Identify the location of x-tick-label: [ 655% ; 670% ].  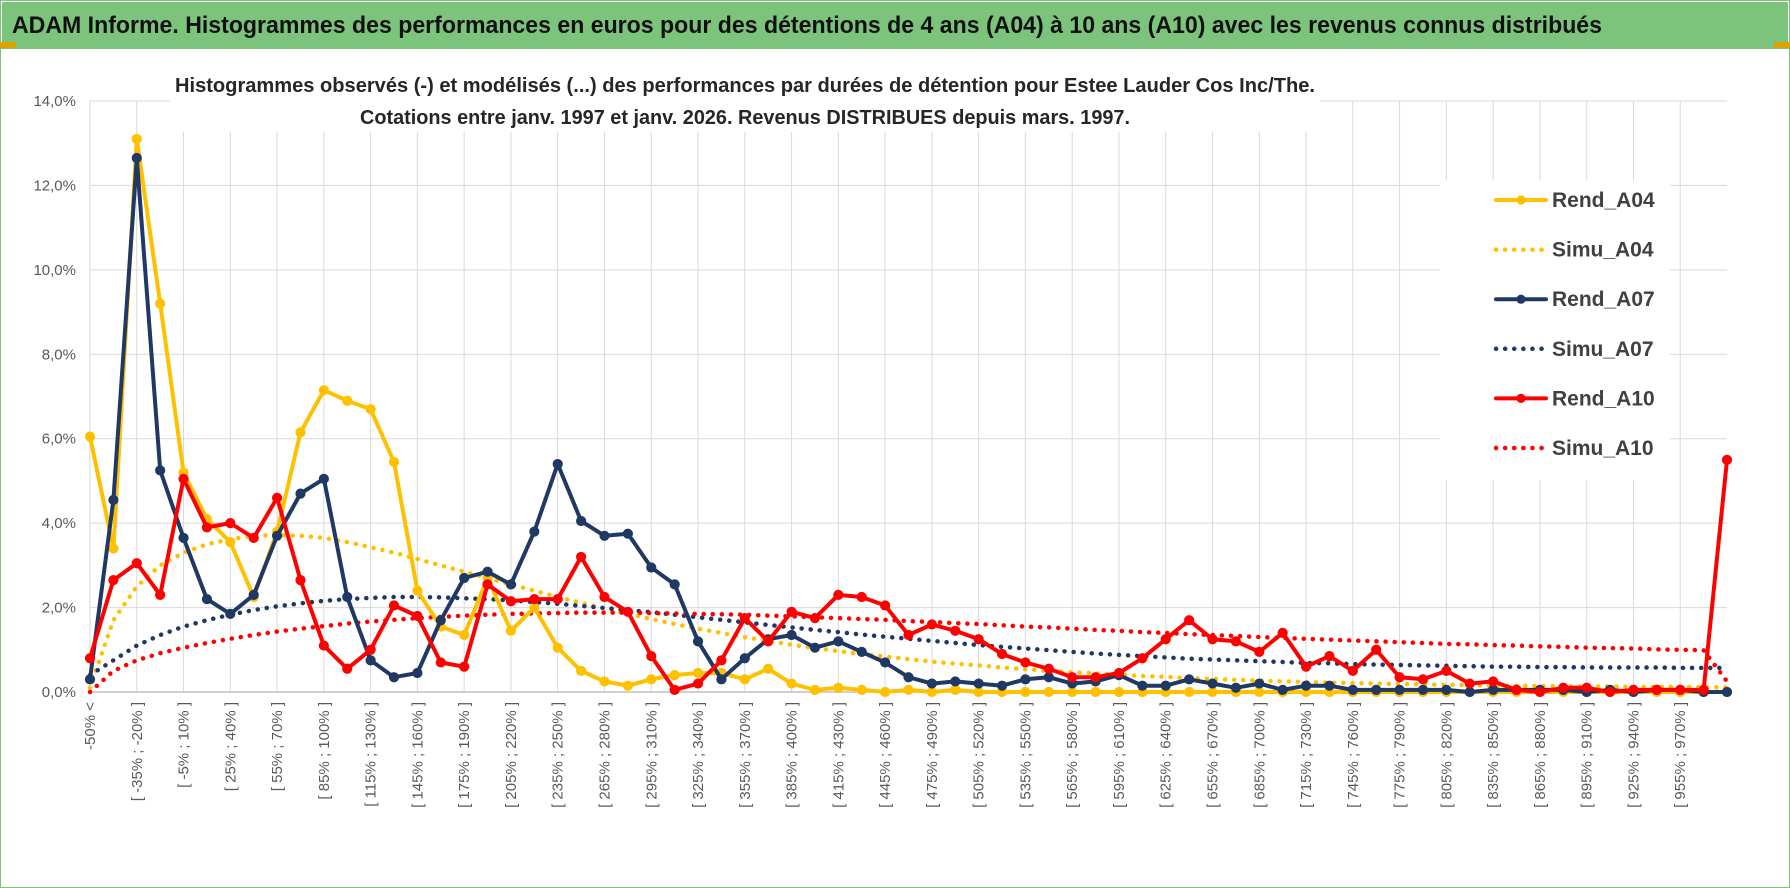
(1213, 755).